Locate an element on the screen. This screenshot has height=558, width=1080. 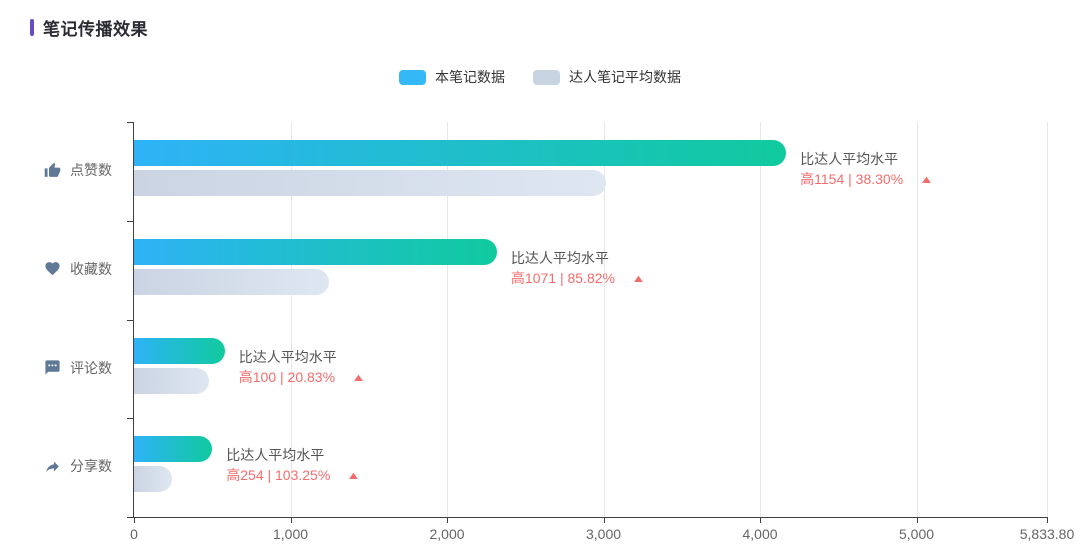
legend-label: 达人笔记平均数据 is located at coordinates (625, 77).